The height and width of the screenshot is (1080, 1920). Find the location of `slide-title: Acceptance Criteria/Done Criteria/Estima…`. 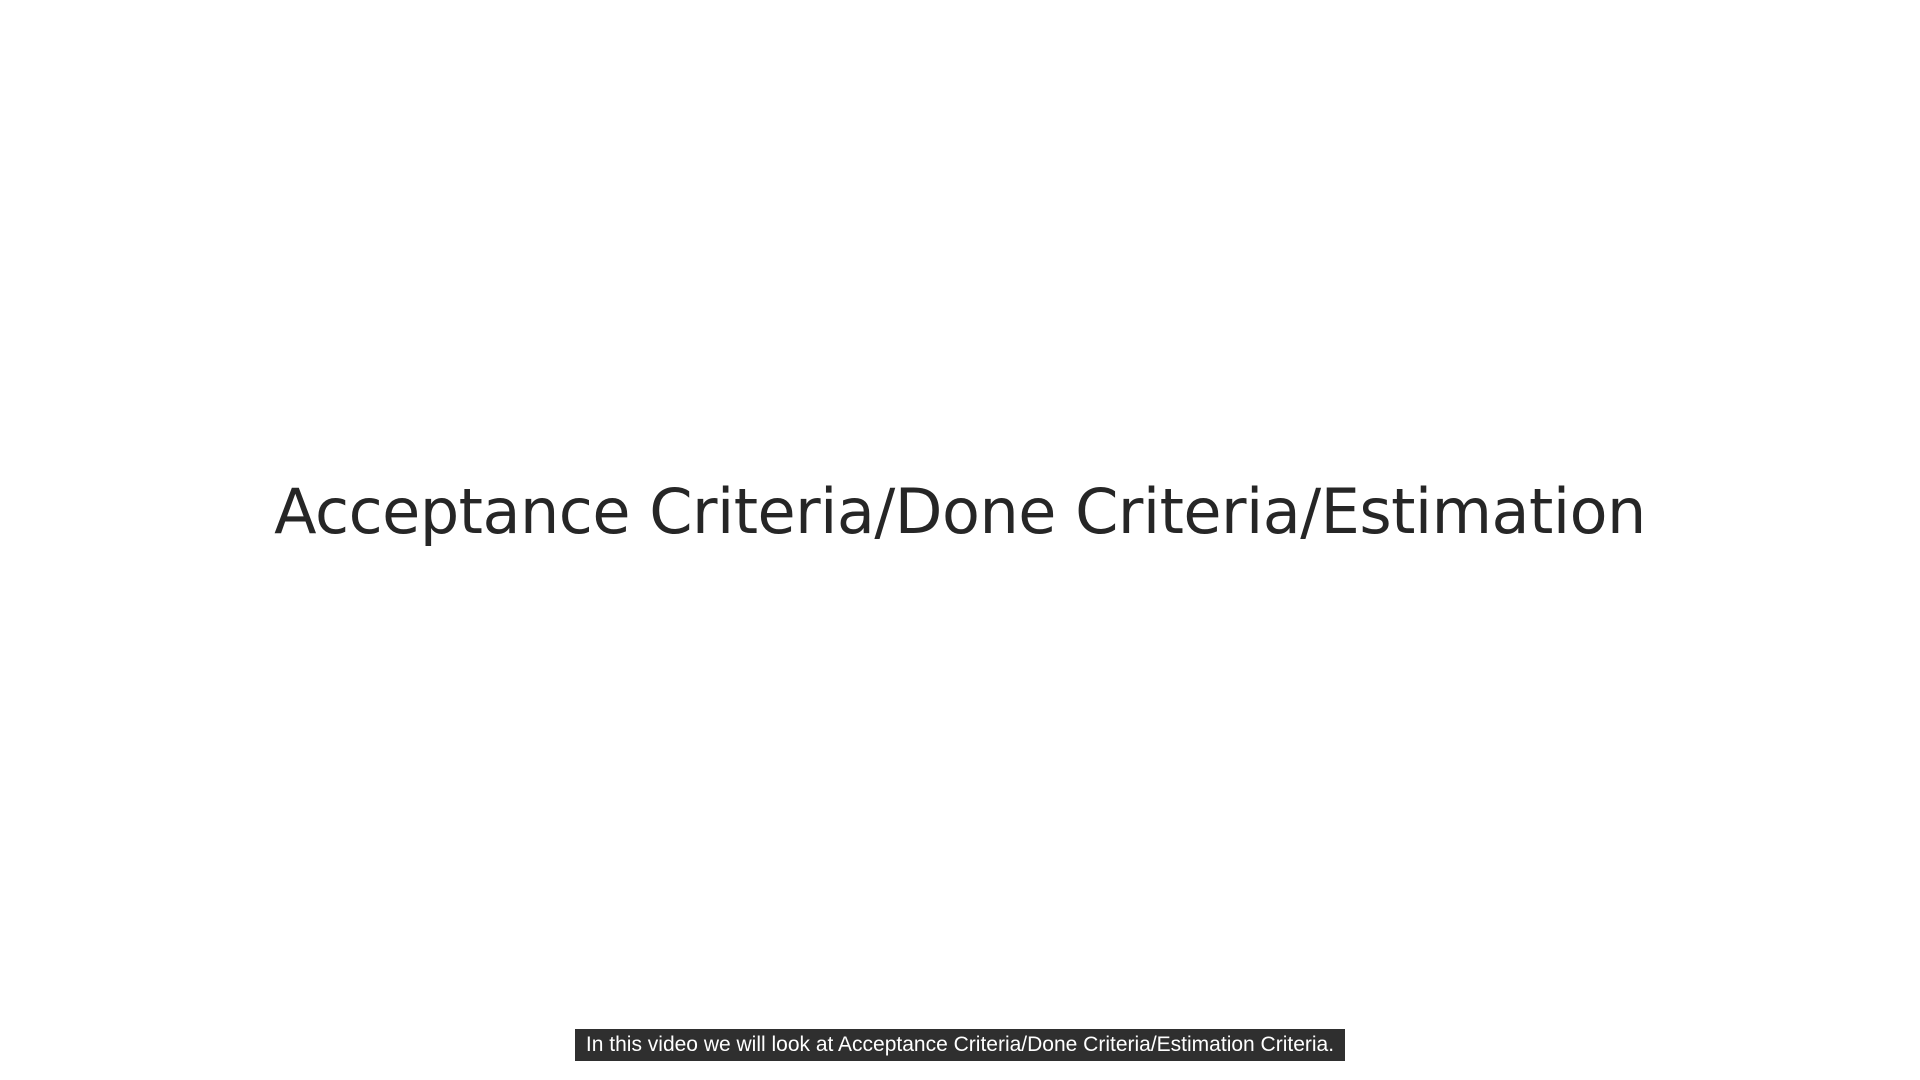

slide-title: Acceptance Criteria/Done Criteria/Estima… is located at coordinates (960, 511).